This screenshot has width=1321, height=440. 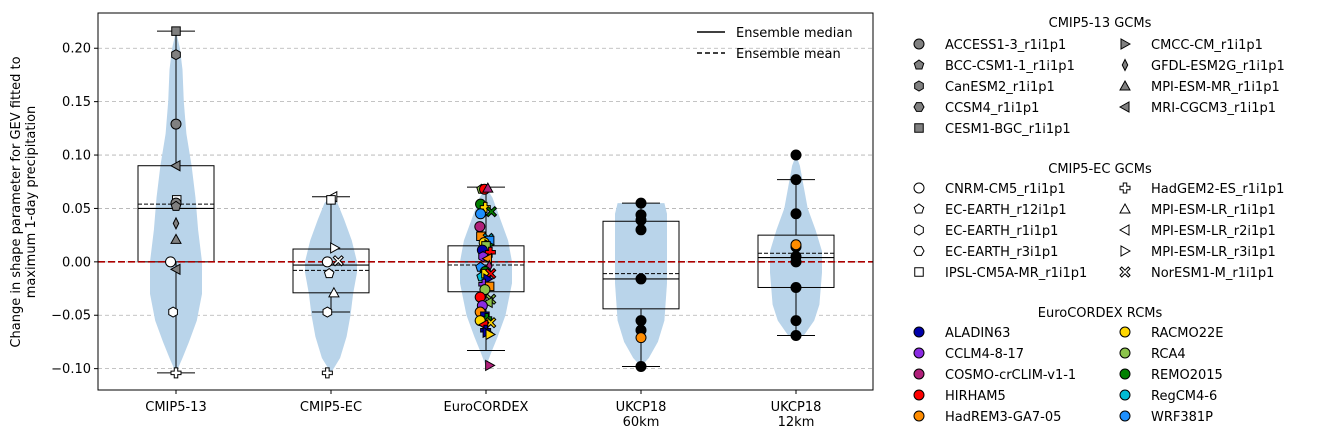 I want to click on legend-item-label: BCC-CSM1-1_r1i1p1, so click(x=1010, y=66).